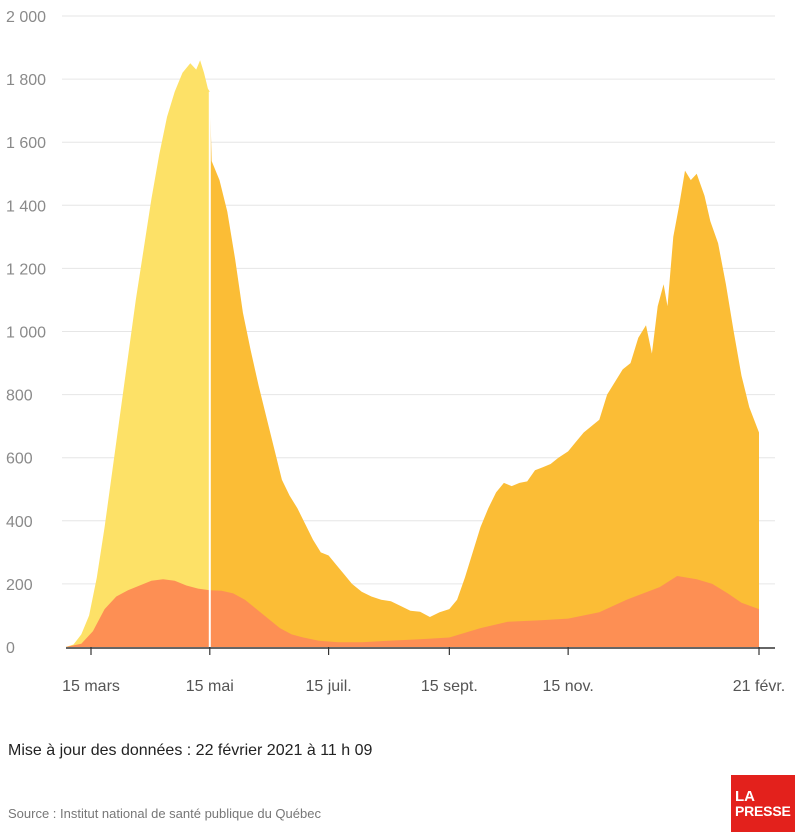 This screenshot has height=835, width=800. What do you see at coordinates (210, 686) in the screenshot?
I see `x-tick-label: 15 mai` at bounding box center [210, 686].